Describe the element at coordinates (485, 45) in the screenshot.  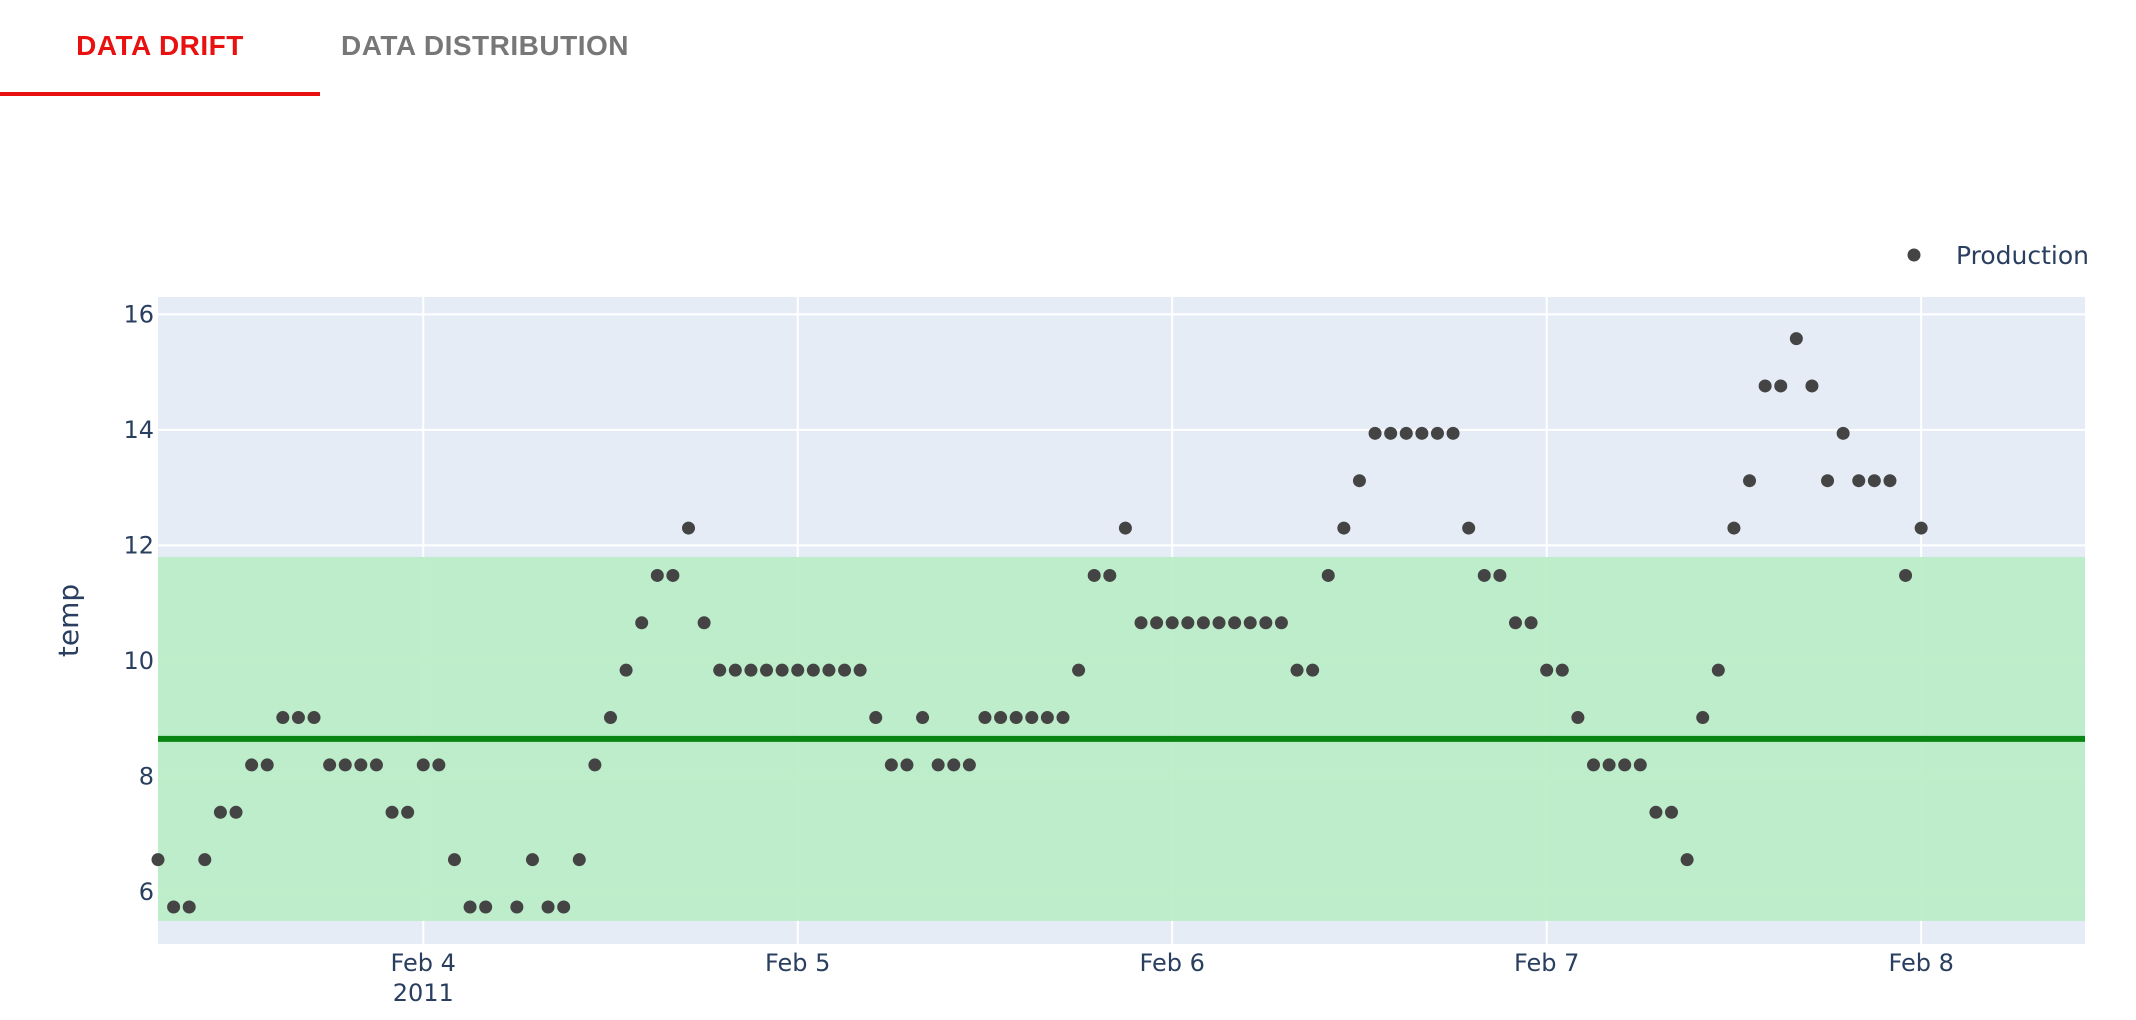
I see `tab-data-distribution: DATA DISTRIBUTION` at that location.